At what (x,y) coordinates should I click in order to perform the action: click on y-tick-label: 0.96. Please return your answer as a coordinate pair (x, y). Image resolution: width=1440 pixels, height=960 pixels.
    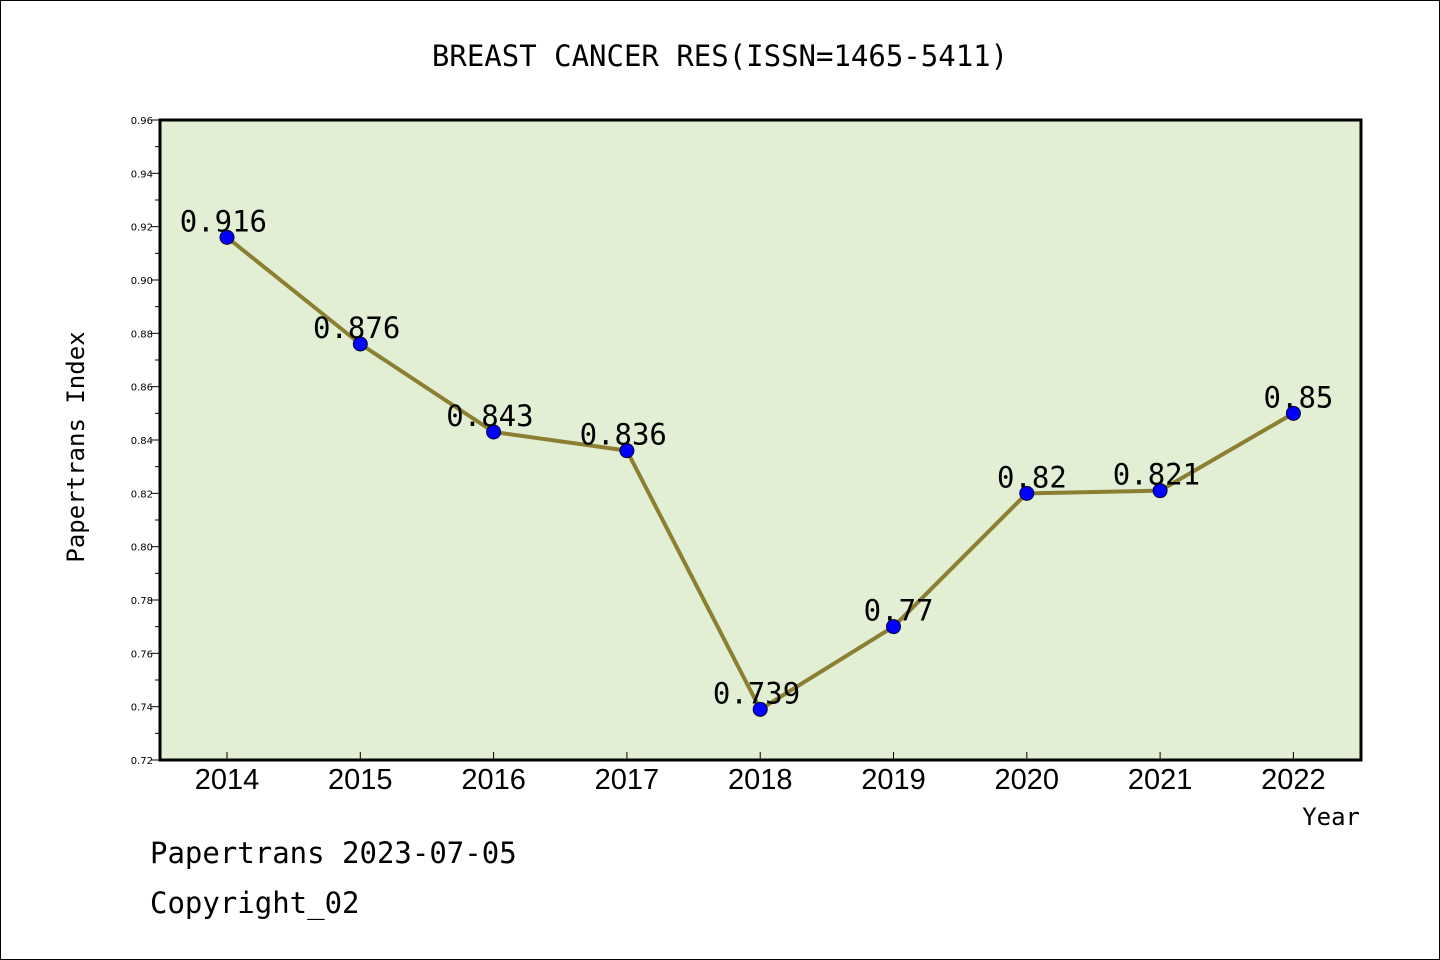
    Looking at the image, I should click on (142, 121).